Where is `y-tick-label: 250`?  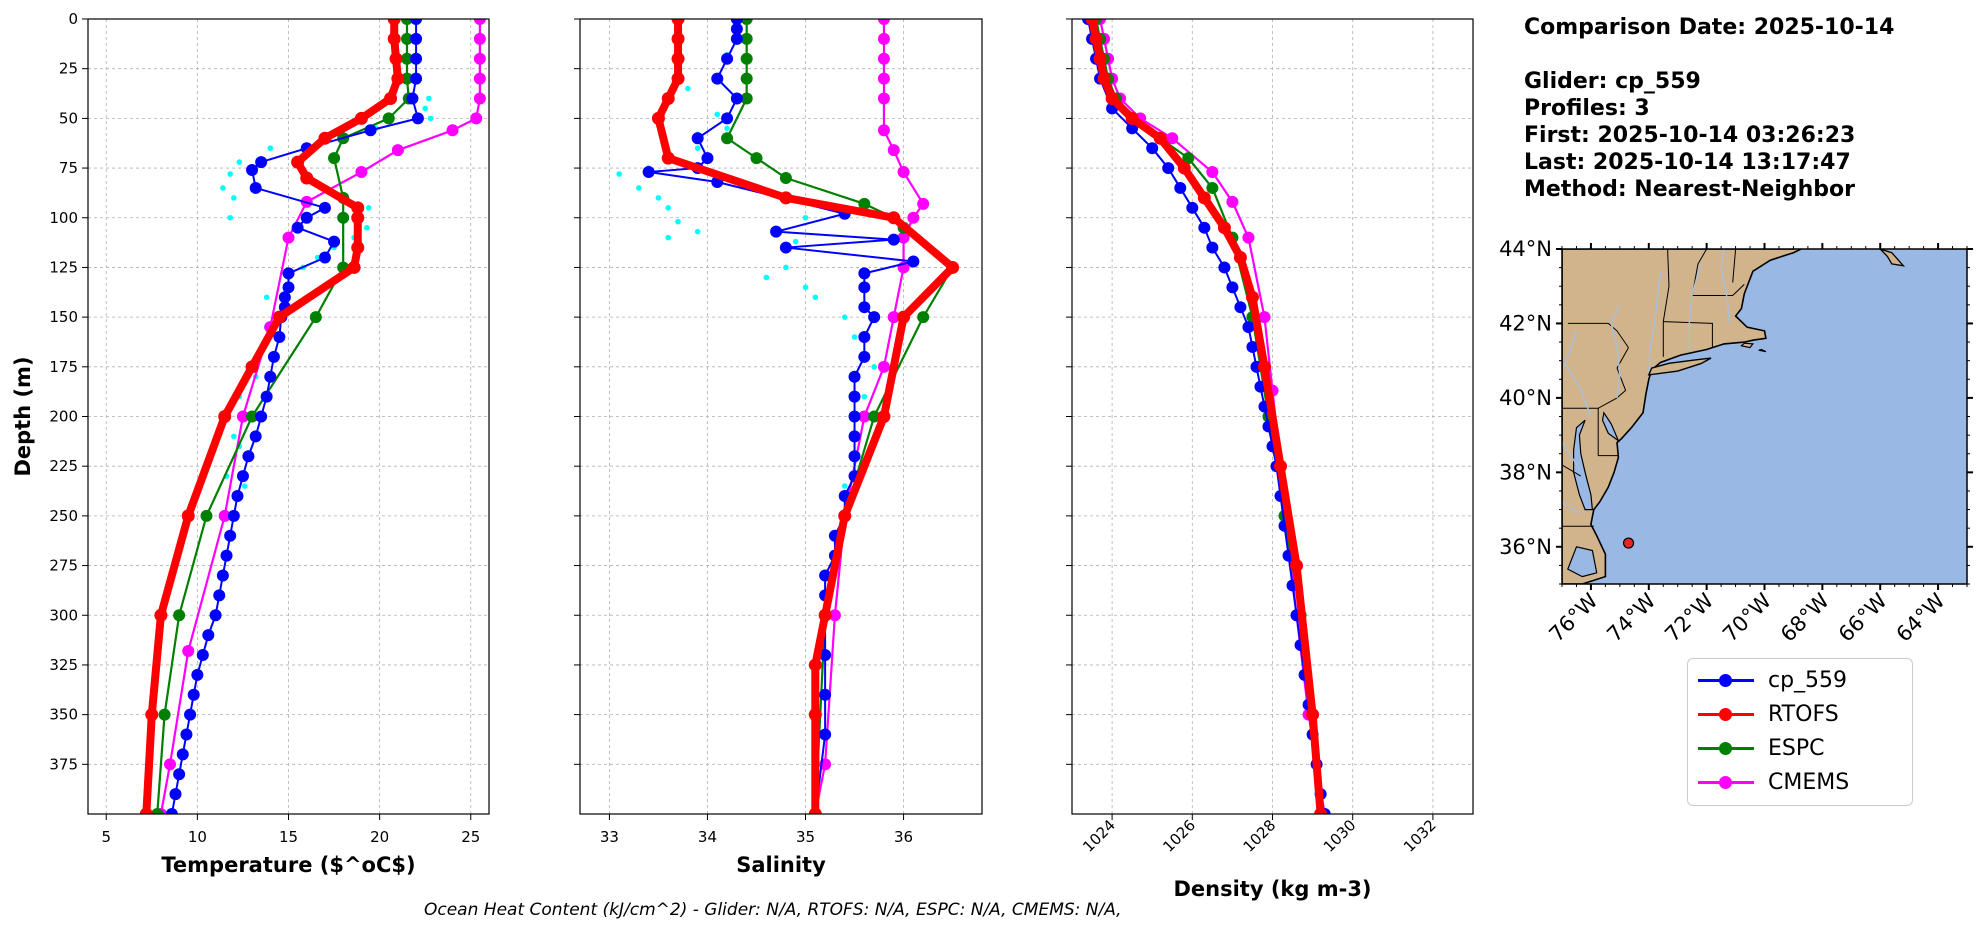 y-tick-label: 250 is located at coordinates (63, 516).